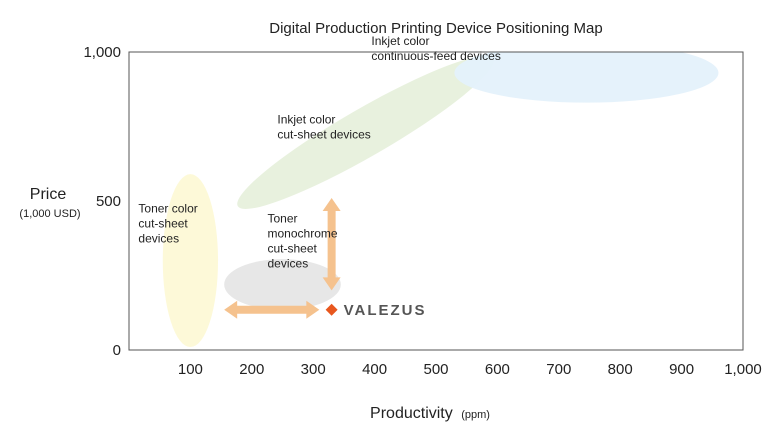 The height and width of the screenshot is (444, 780). What do you see at coordinates (400, 41) in the screenshot?
I see `region-label-4-line-1: Inkjet color` at bounding box center [400, 41].